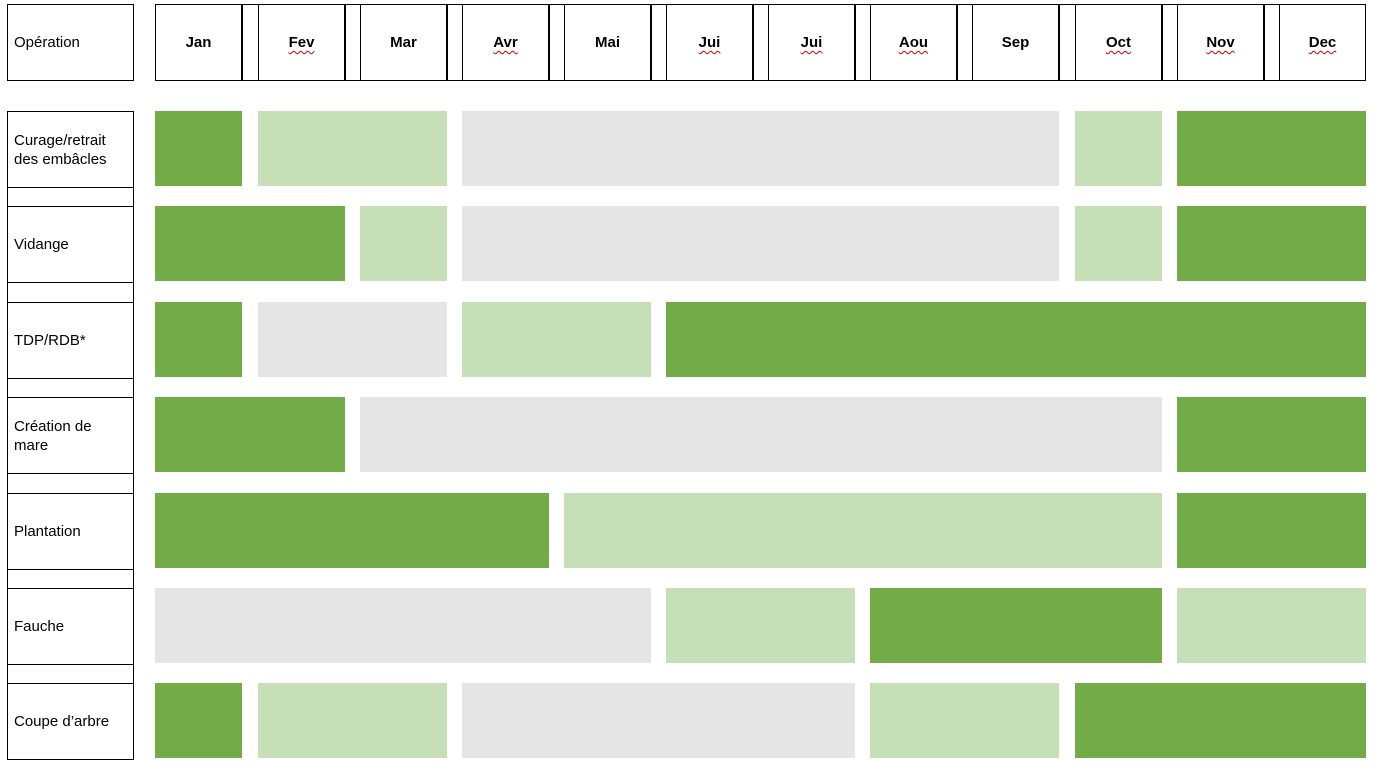  I want to click on operation-label: Fauche, so click(39, 626).